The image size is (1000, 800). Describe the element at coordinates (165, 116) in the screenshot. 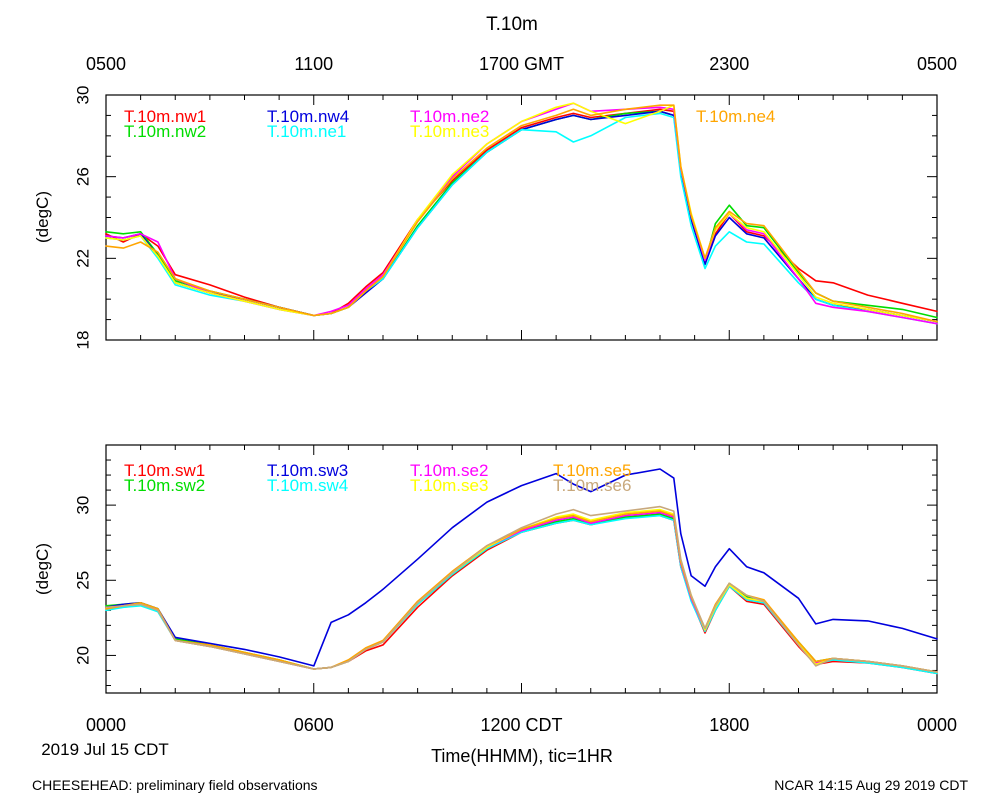

I see `legend-entry-T.10m.nw1: T.10m.nw1` at that location.